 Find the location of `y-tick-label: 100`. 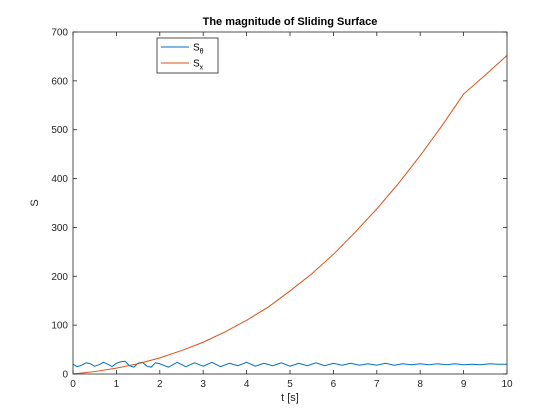

y-tick-label: 100 is located at coordinates (59, 326).